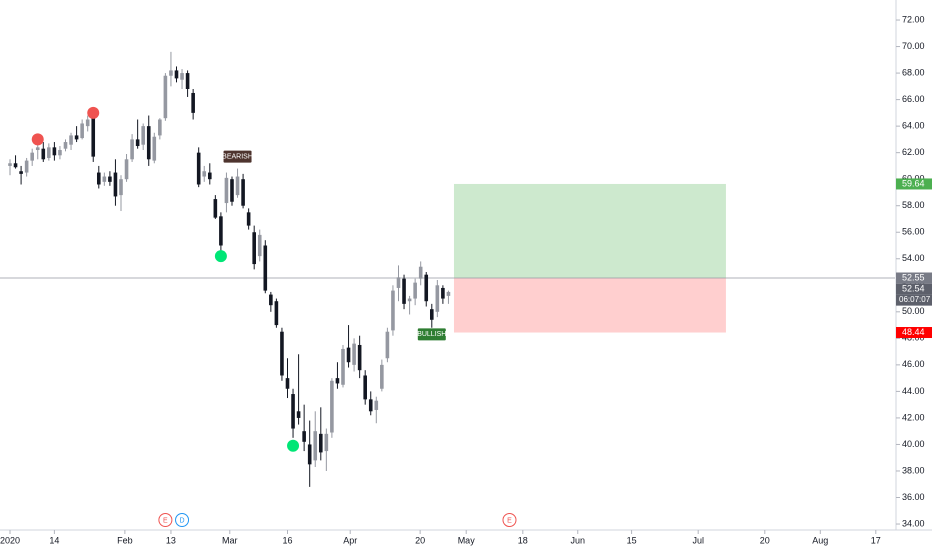 The width and height of the screenshot is (932, 555). What do you see at coordinates (632, 540) in the screenshot?
I see `x-tick-label: 15` at bounding box center [632, 540].